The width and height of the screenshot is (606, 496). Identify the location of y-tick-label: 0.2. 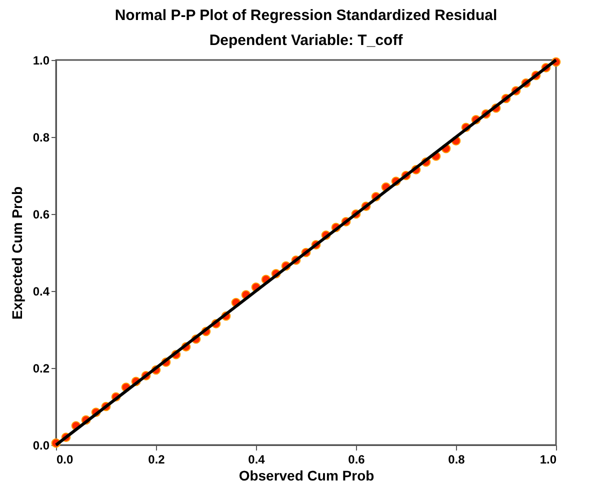
(41, 369).